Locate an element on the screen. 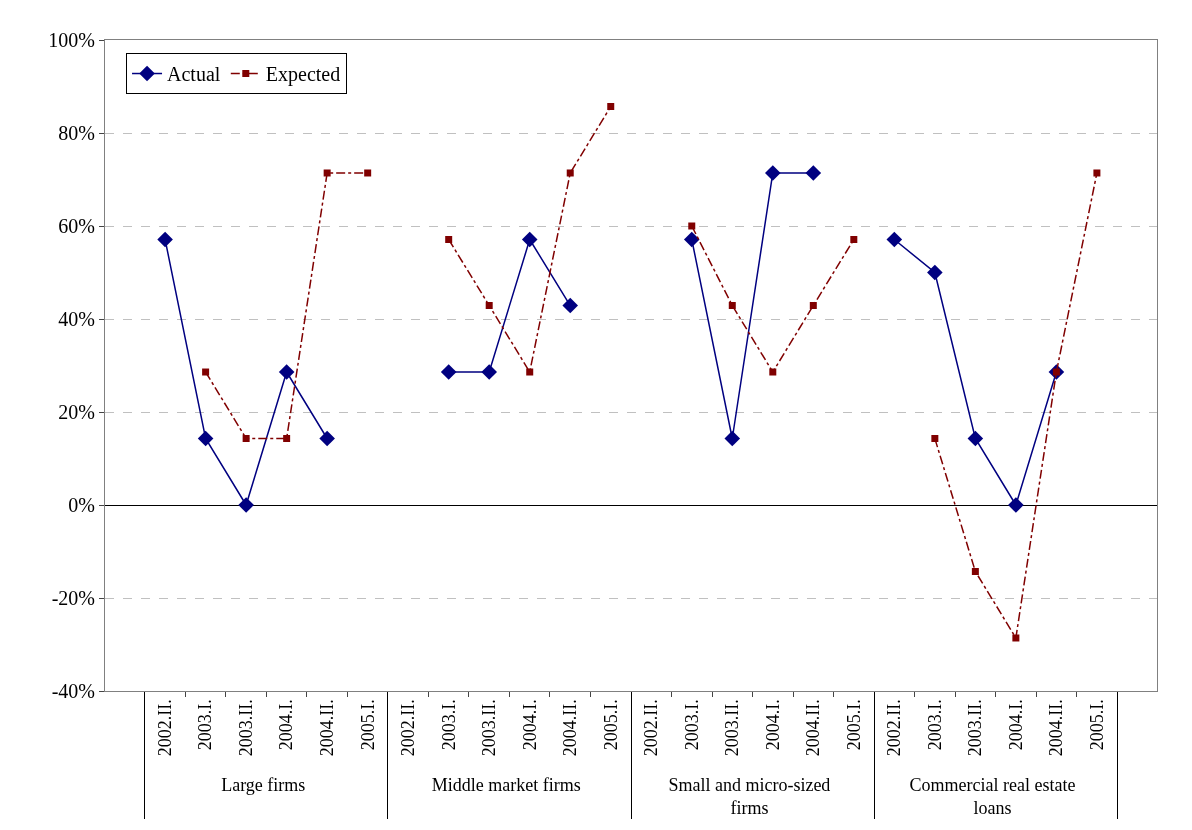 The image size is (1192, 830). y-tick-label: 0% is located at coordinates (81, 505).